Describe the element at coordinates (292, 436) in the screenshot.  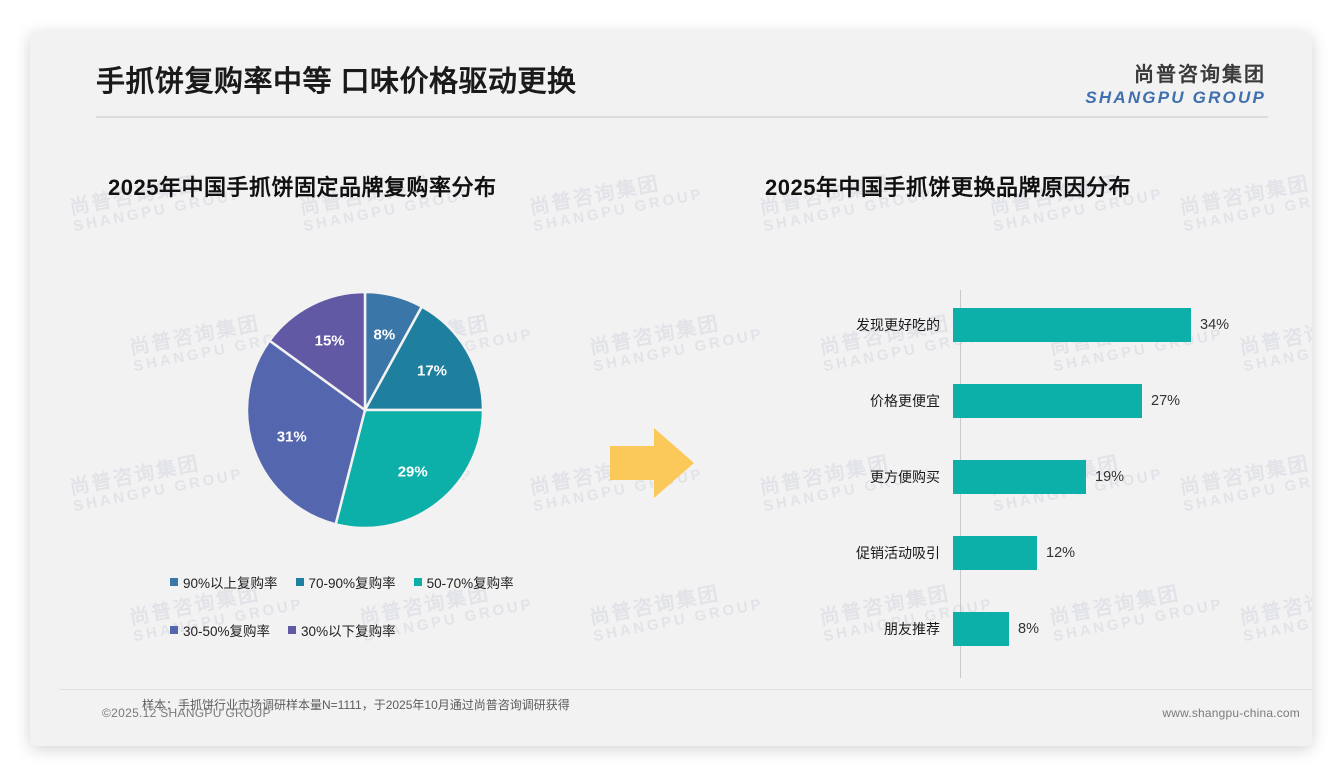
I see `pie-slice-label: 31%` at that location.